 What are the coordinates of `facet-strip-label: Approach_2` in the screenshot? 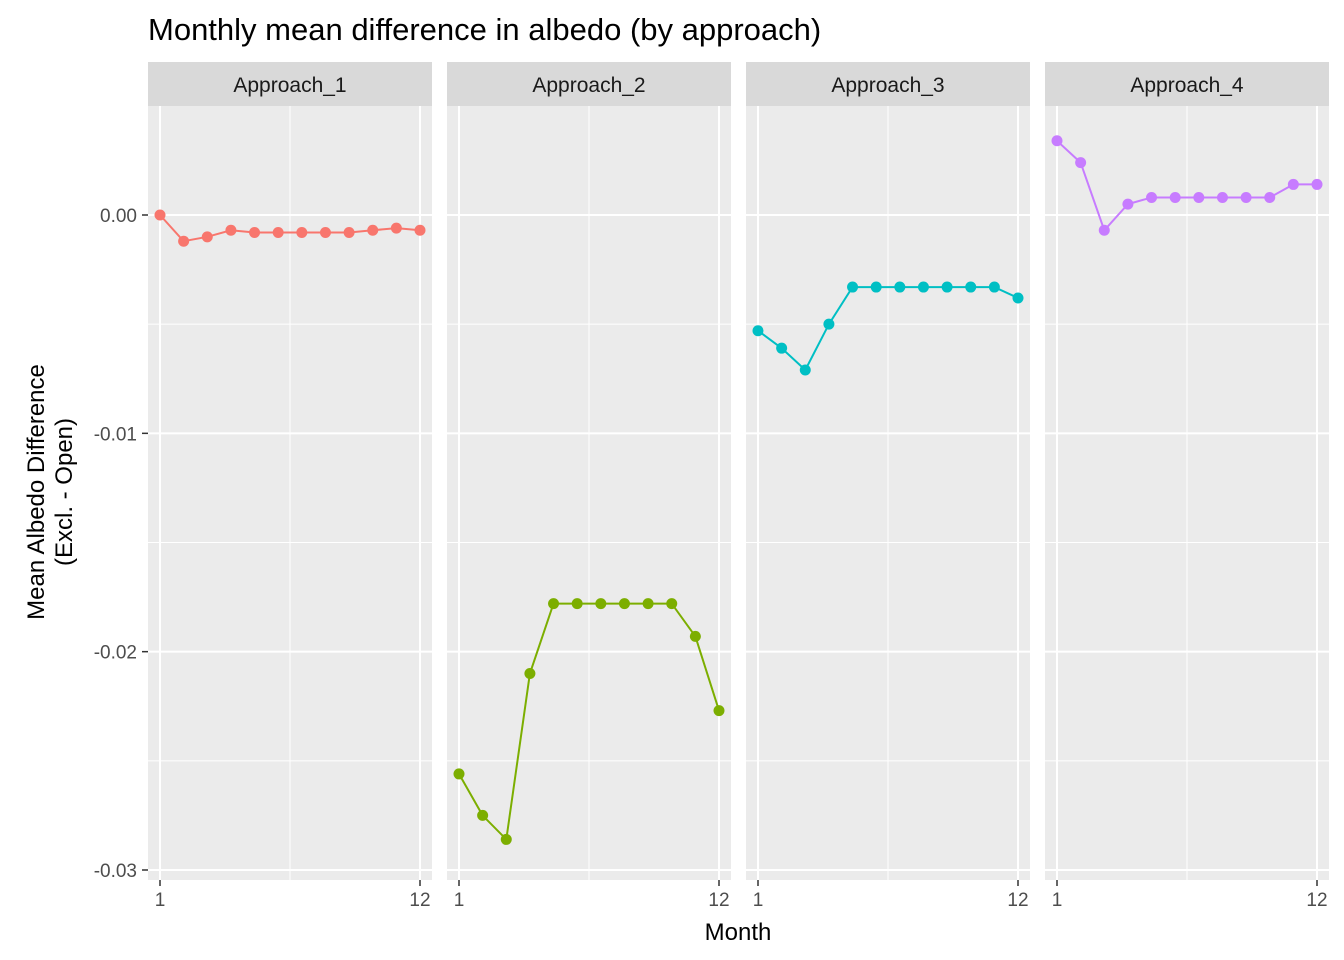 It's located at (588, 85).